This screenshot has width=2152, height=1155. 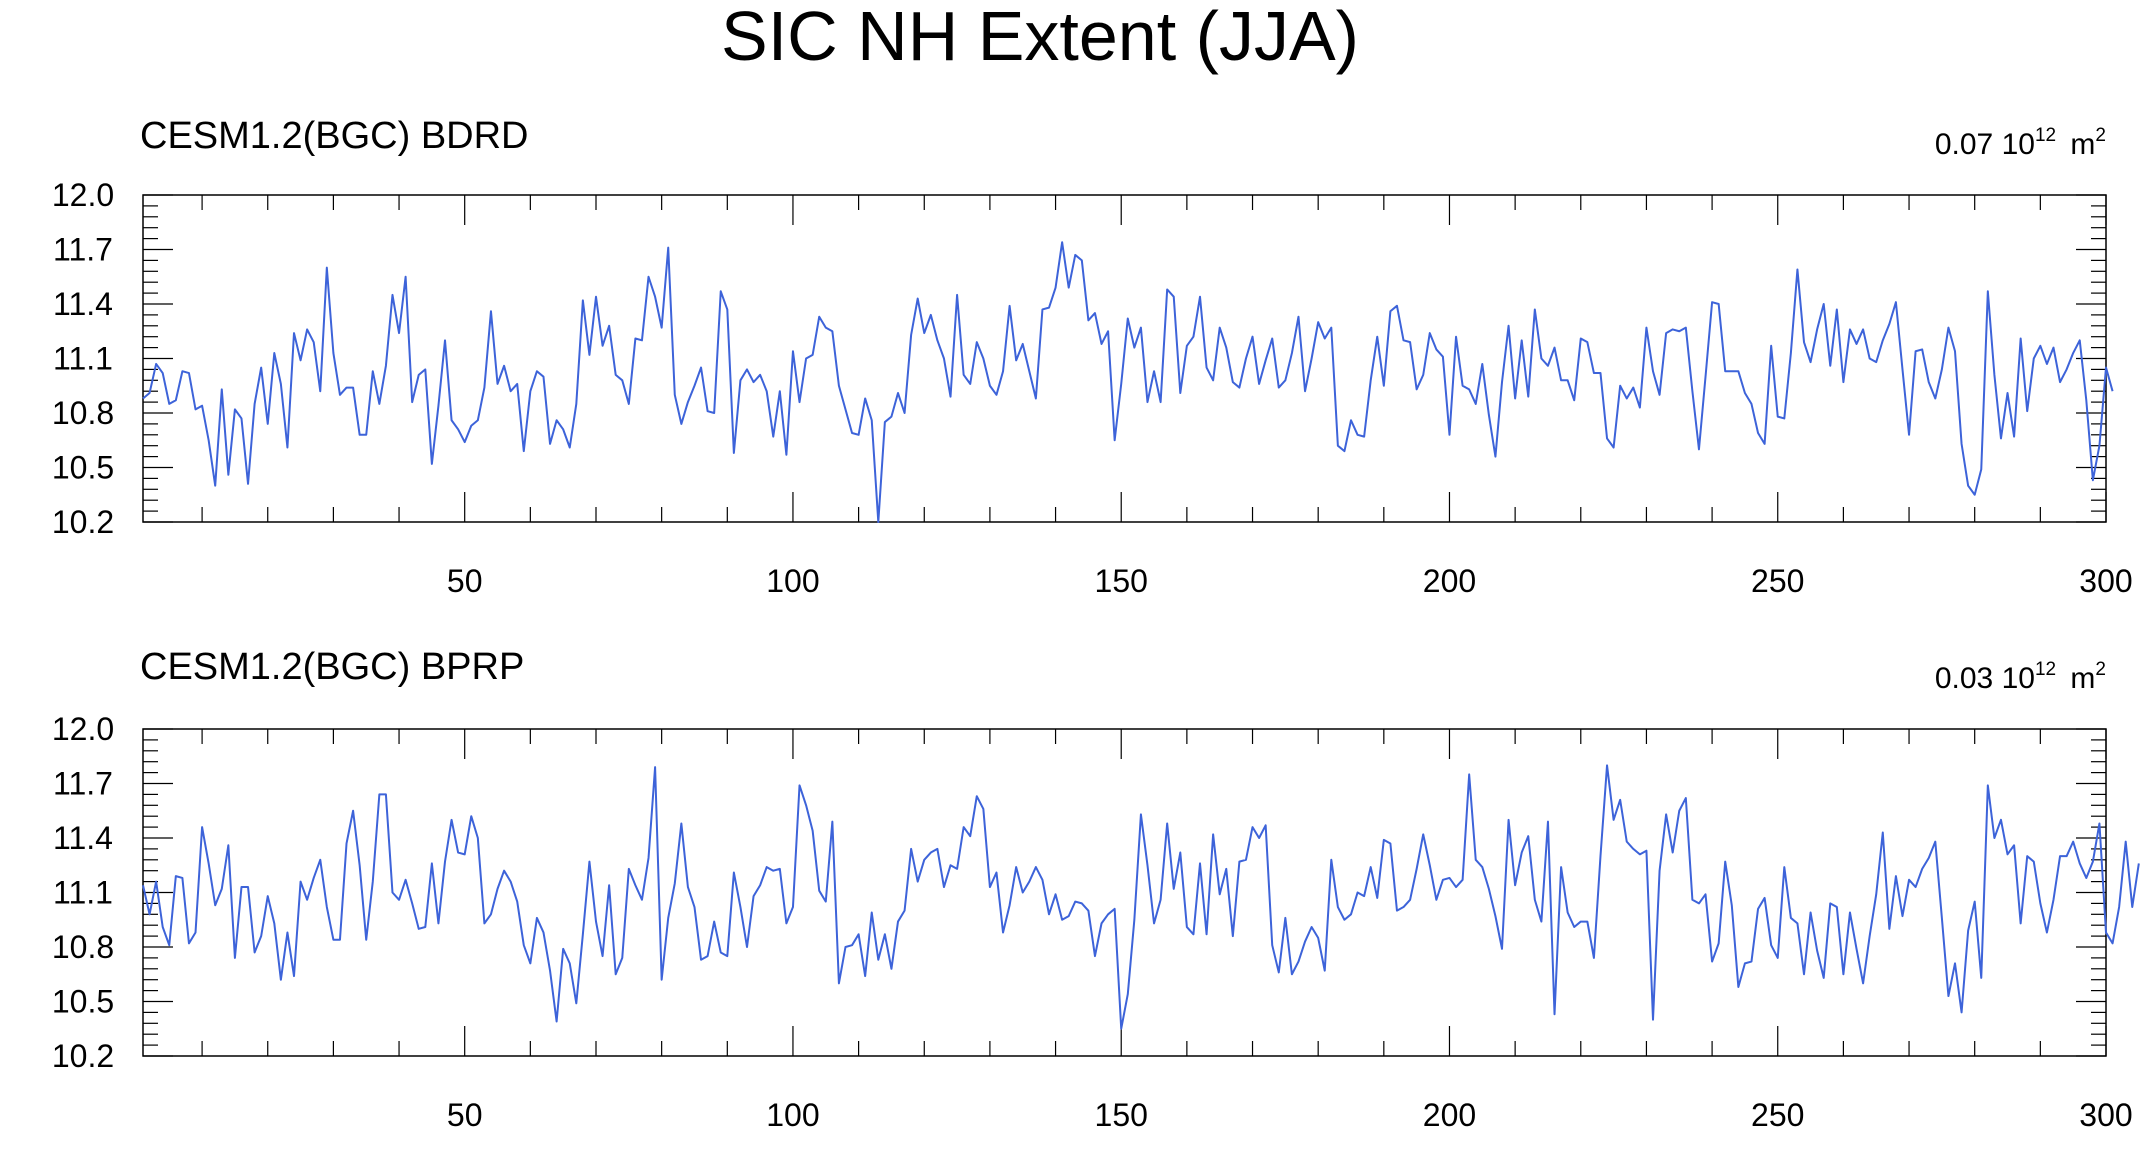 I want to click on figure-title: SIC NH Extent (JJA), so click(x=1040, y=37).